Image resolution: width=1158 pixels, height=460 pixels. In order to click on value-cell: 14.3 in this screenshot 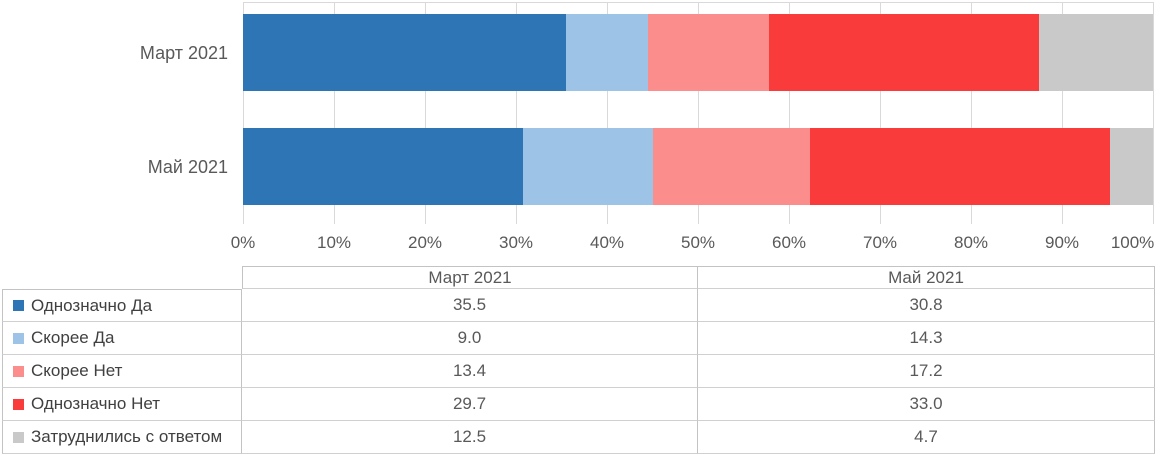, I will do `click(926, 338)`.